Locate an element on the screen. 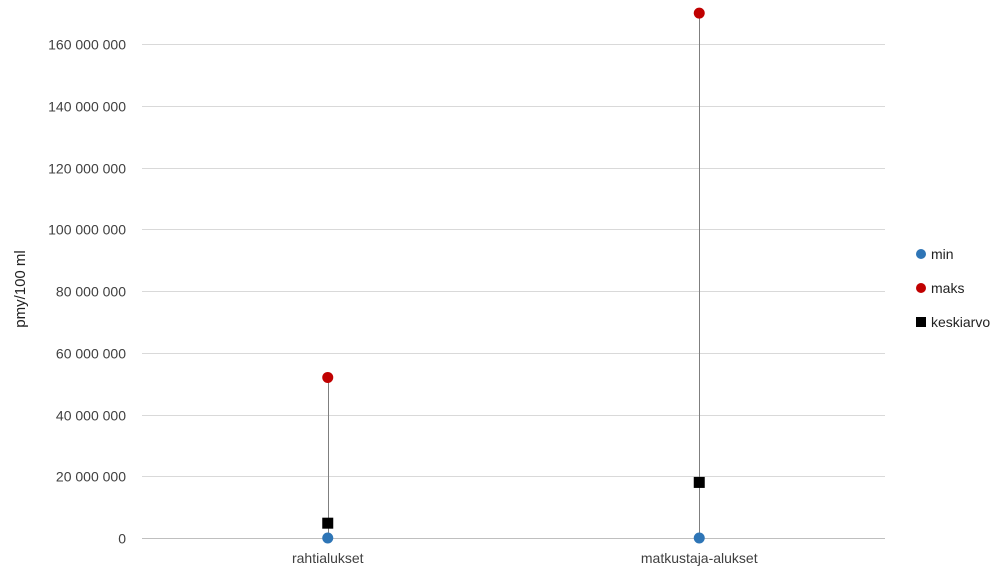 This screenshot has width=1001, height=572. y-tick-label: 100 000 000 is located at coordinates (87, 230).